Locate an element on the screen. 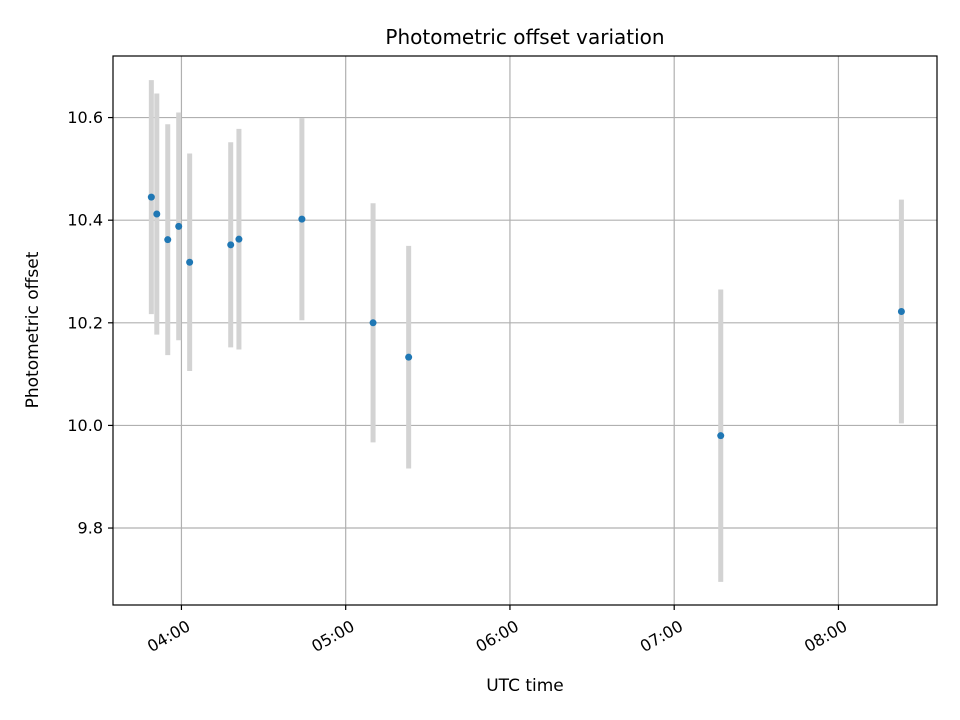 The height and width of the screenshot is (720, 960). y-tick-label: 10.4 is located at coordinates (85, 220).